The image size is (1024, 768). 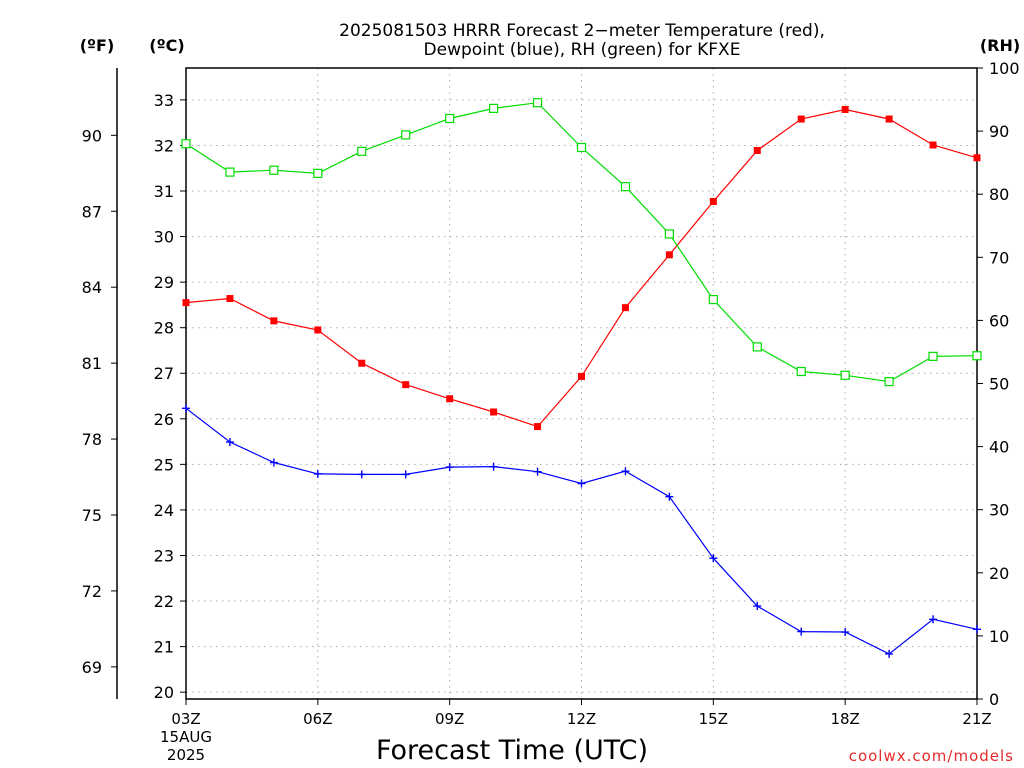 What do you see at coordinates (186, 737) in the screenshot?
I see `date-label-day: 15AUG` at bounding box center [186, 737].